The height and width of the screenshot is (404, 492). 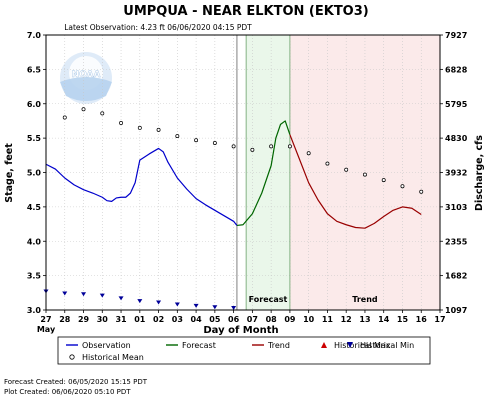 I want to click on y-tick-label: 4.5, so click(x=34, y=207).